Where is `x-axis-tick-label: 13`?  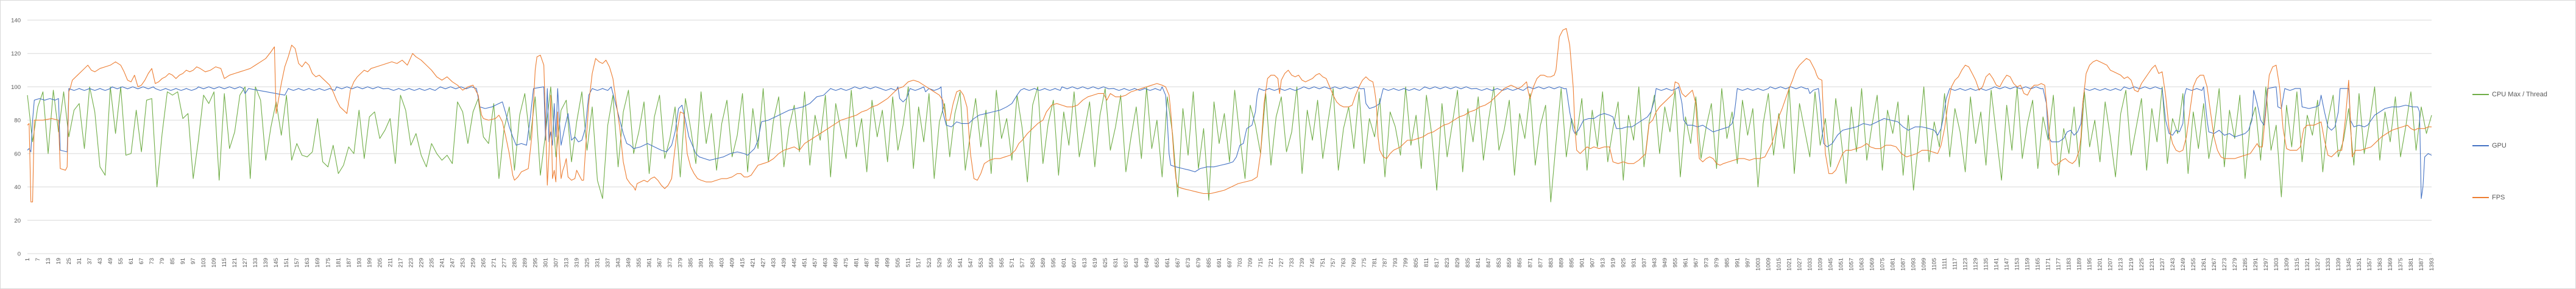
x-axis-tick-label: 13 is located at coordinates (48, 261).